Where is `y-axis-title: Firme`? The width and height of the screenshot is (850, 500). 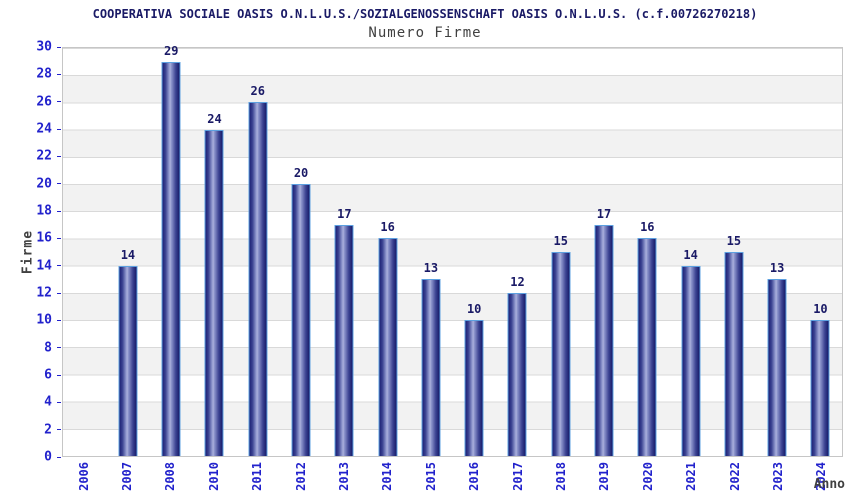 y-axis-title: Firme is located at coordinates (28, 252).